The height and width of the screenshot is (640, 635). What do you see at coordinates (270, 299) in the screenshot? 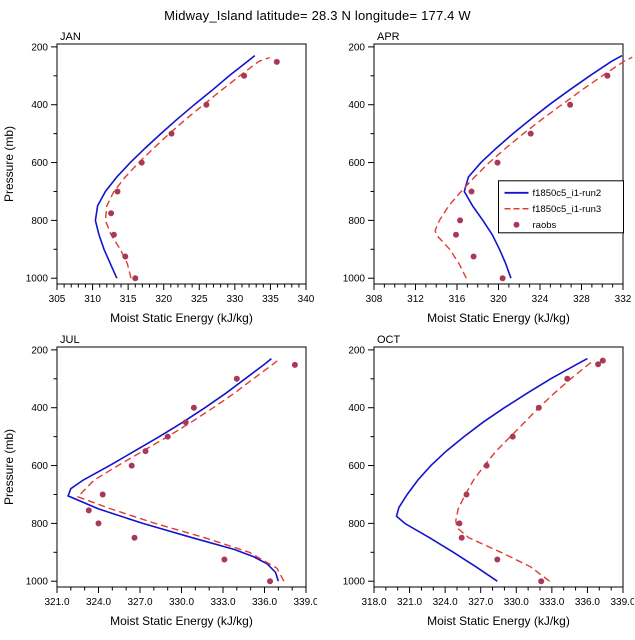
I see `x-tick-label: 335` at bounding box center [270, 299].